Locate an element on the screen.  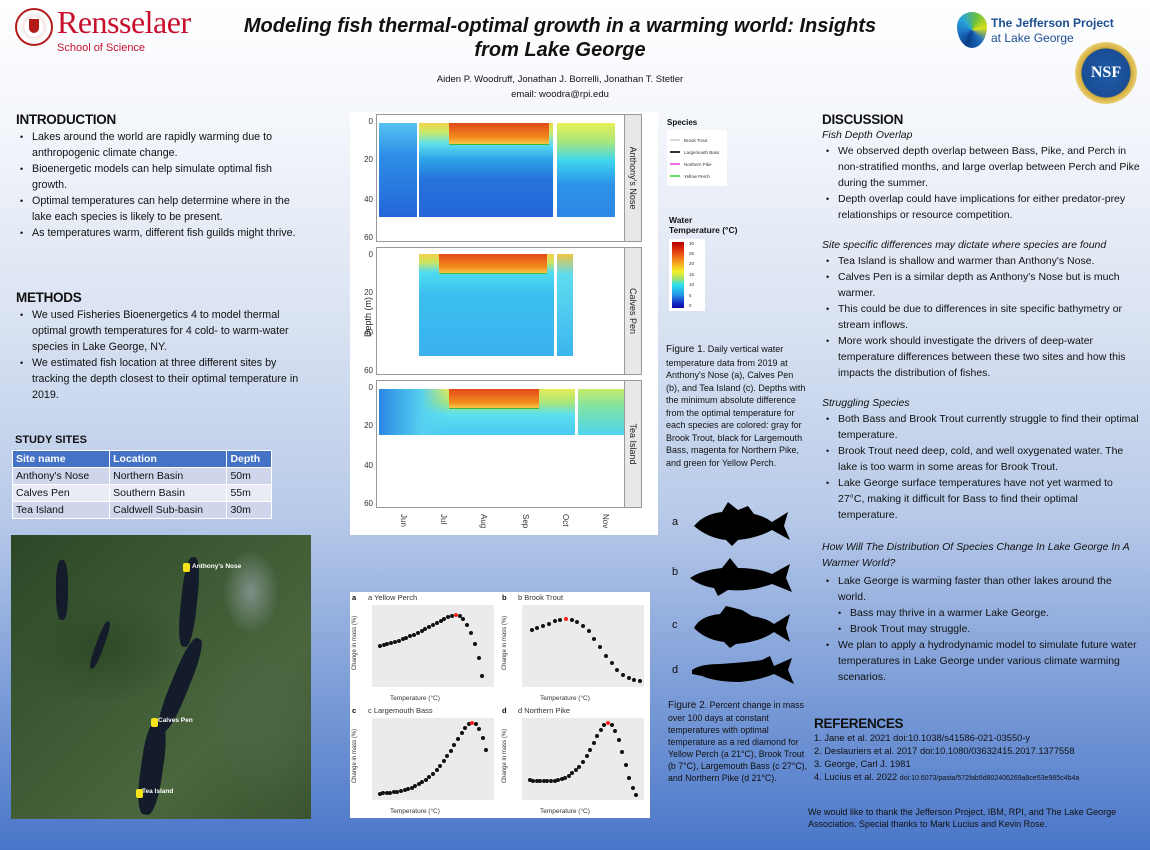
panel-tea-island: 0 20 40 60 Tea Island is located at coordinates (503, 444).